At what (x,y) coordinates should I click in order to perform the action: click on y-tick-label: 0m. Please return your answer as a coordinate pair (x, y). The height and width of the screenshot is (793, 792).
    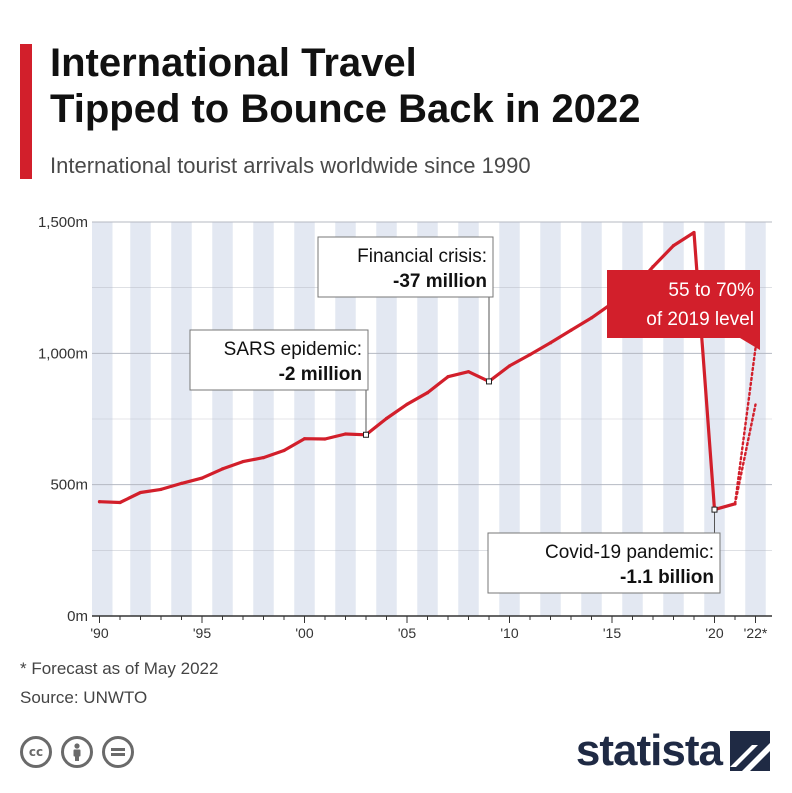
    Looking at the image, I should click on (77, 616).